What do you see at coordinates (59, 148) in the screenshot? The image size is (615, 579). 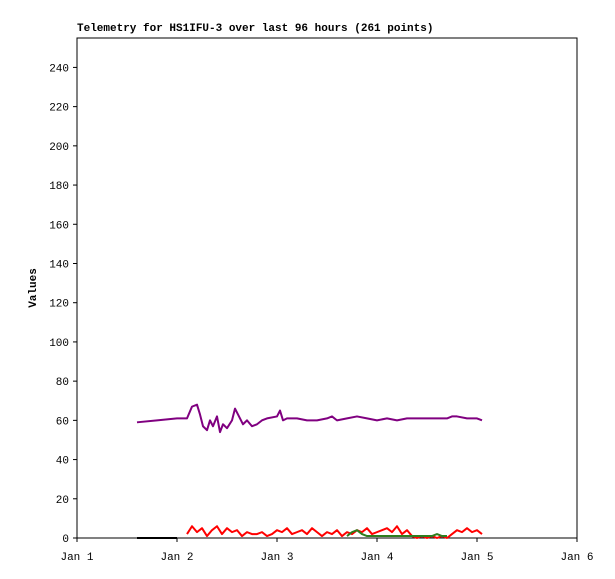 I see `y-tick-label: 200` at bounding box center [59, 148].